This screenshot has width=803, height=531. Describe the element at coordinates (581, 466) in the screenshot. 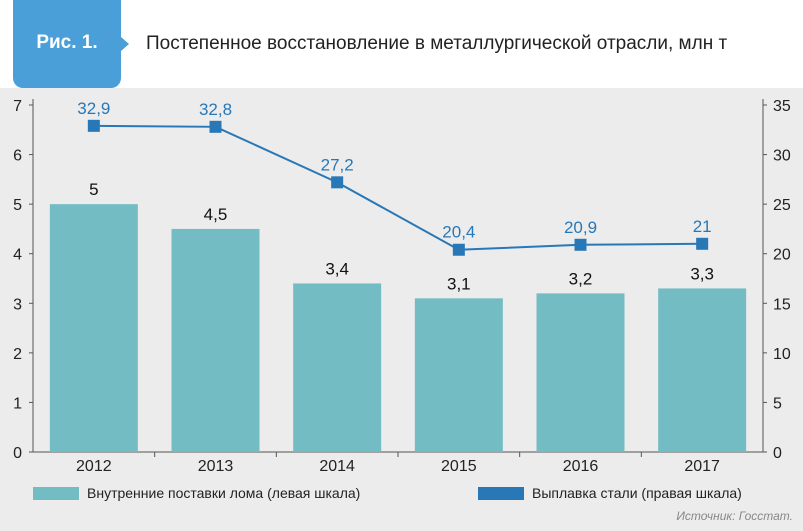

I see `x-tick-label: 2016` at that location.